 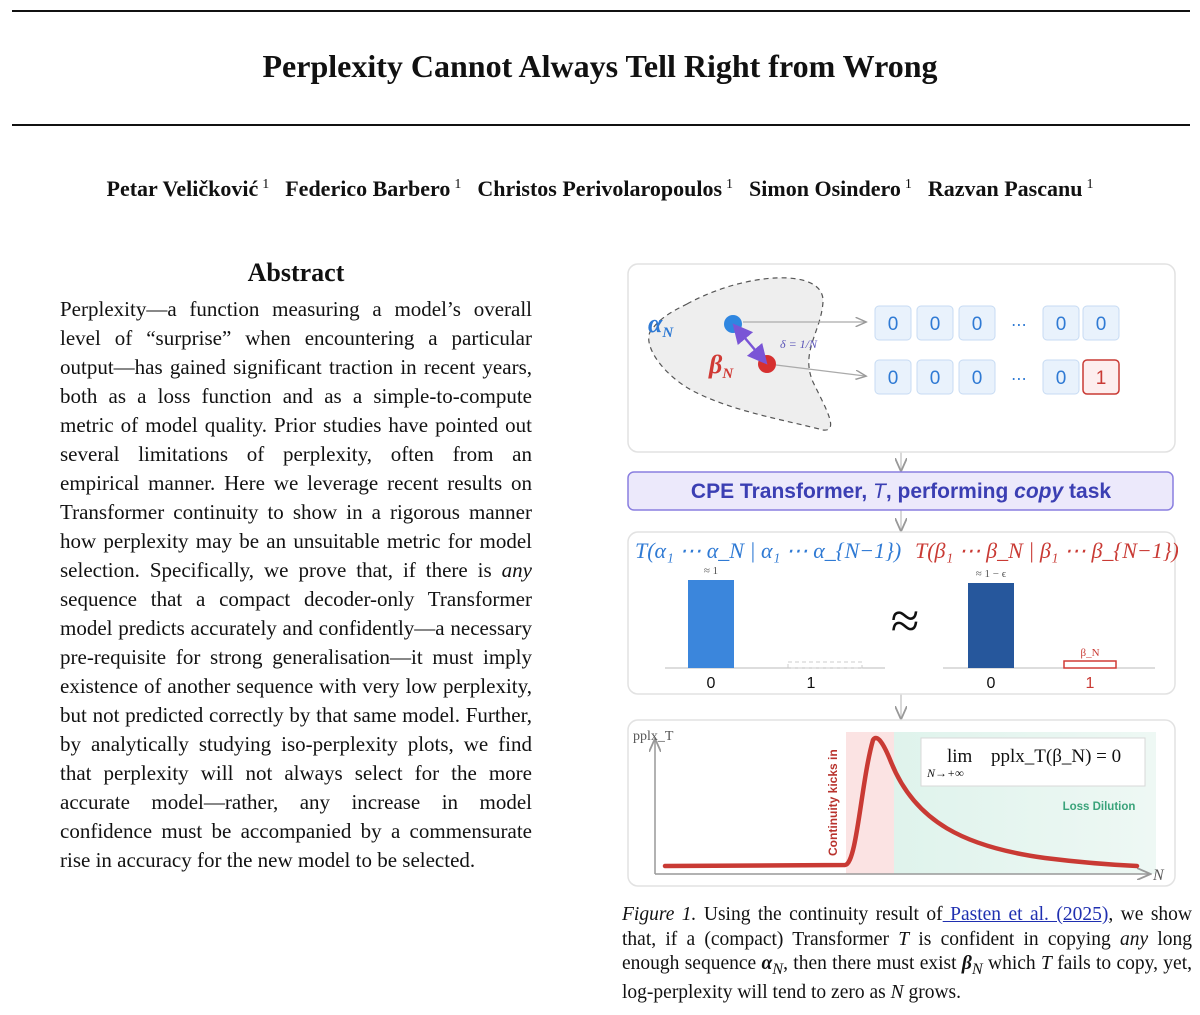 What do you see at coordinates (872, 963) in the screenshot?
I see `caption-text-5: , then there must exist` at bounding box center [872, 963].